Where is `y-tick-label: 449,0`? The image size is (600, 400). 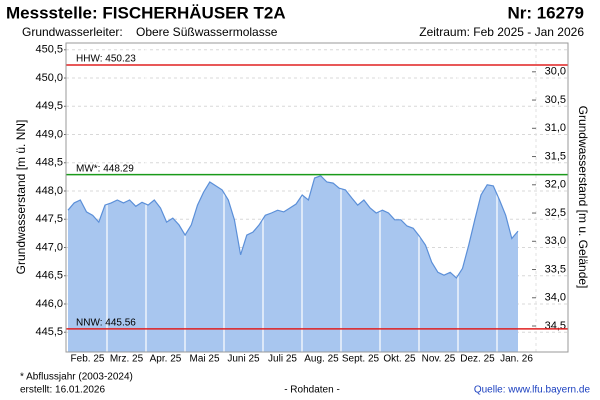
y-tick-label: 449,0 is located at coordinates (49, 134).